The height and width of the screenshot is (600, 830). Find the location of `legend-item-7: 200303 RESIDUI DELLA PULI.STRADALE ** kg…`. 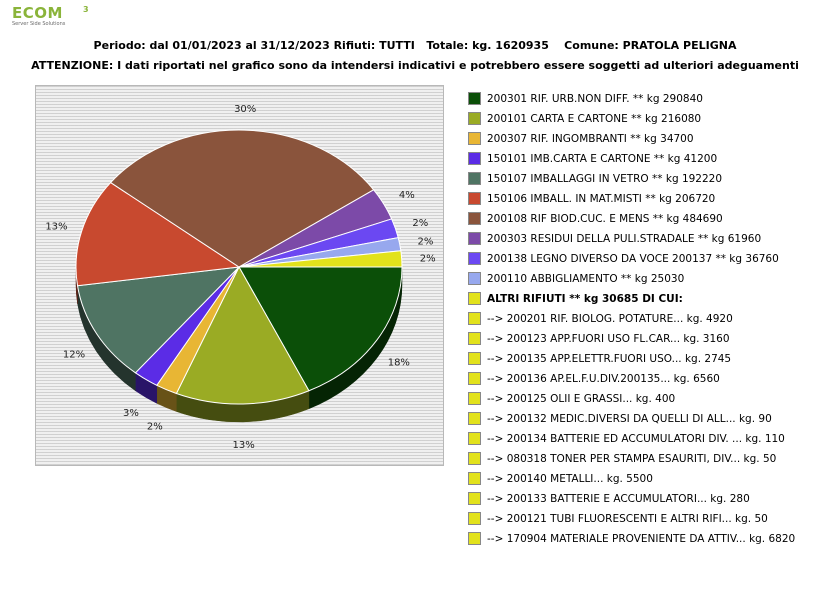

legend-item-7: 200303 RESIDUI DELLA PULI.STRADALE ** kg… is located at coordinates (646, 240).